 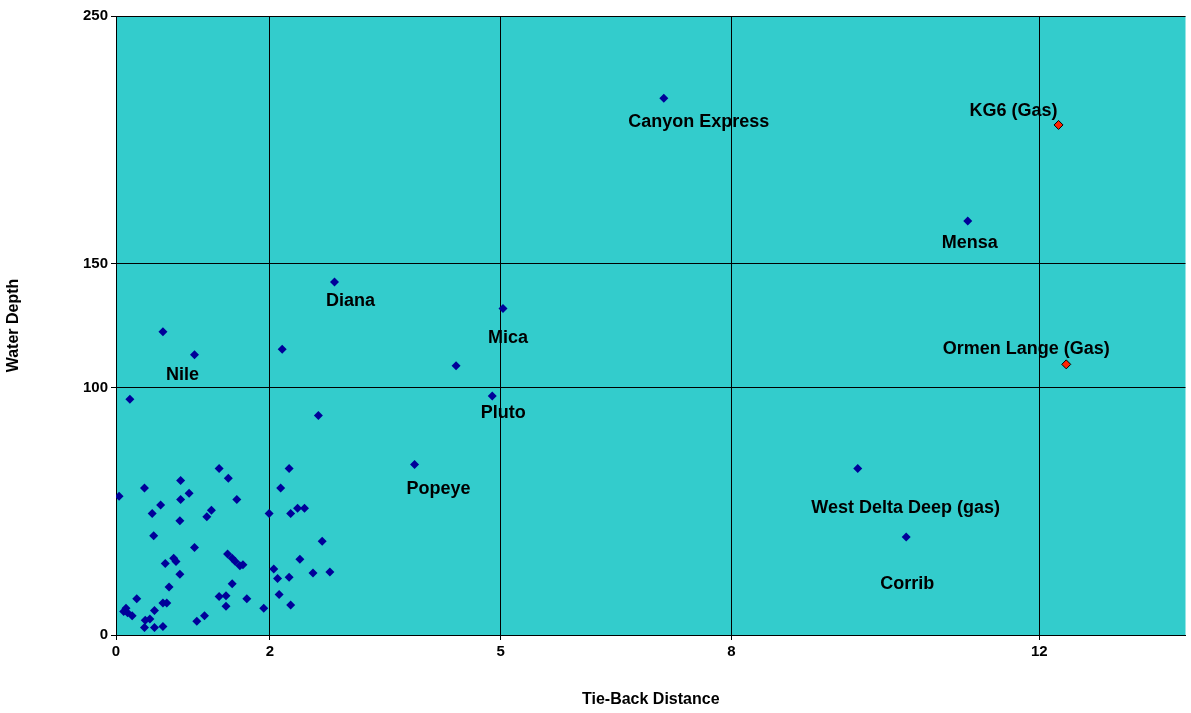 I want to click on annotation: Nile, so click(x=182, y=373).